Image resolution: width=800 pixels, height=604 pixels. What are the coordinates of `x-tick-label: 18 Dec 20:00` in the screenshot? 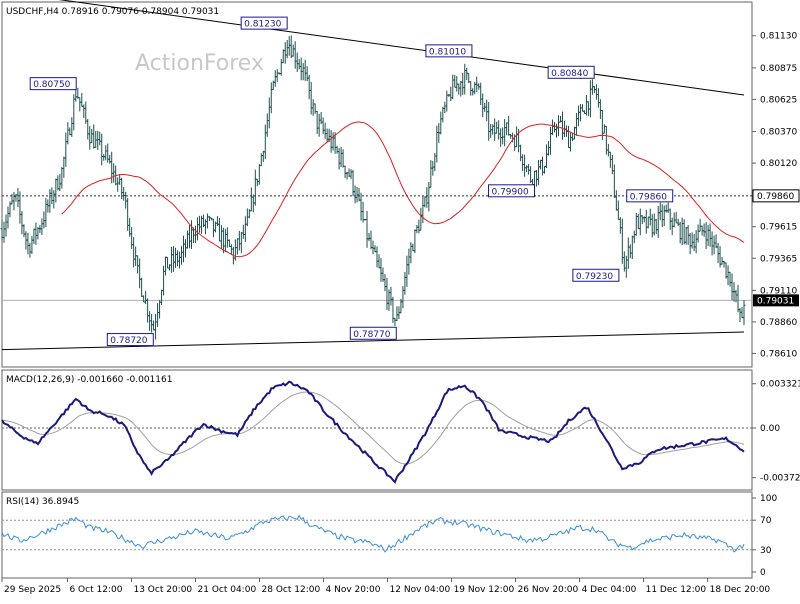 It's located at (740, 590).